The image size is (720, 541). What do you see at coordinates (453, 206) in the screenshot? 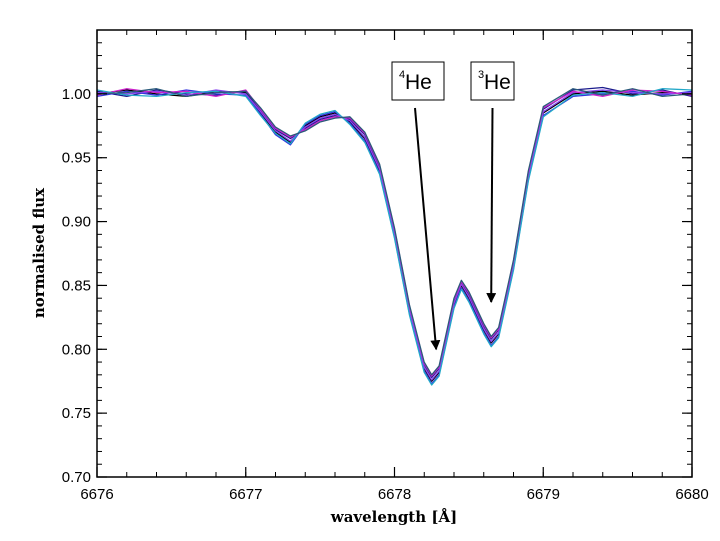
I see `annotations-layer: 4 He 3 He` at bounding box center [453, 206].